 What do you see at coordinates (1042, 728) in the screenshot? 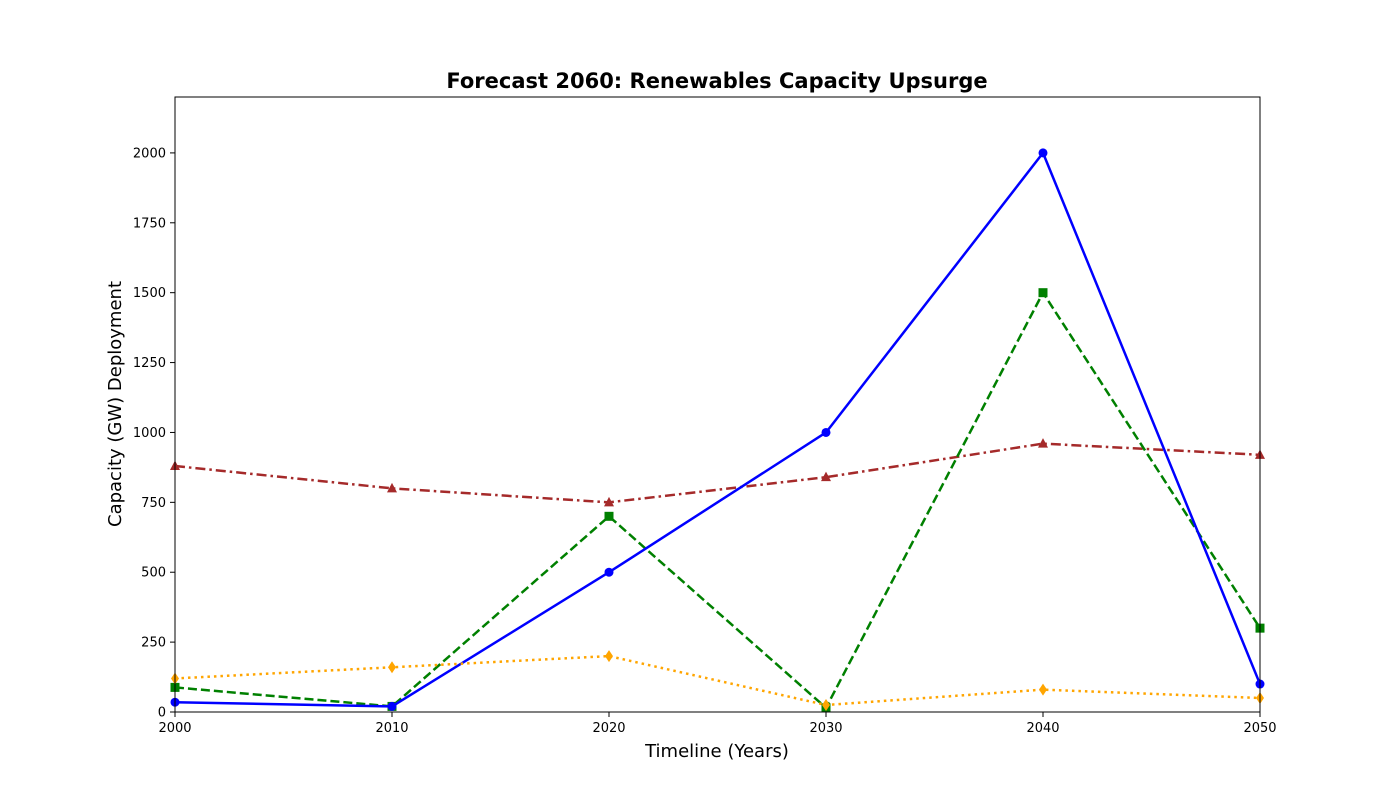
I see `x-tick-label: 2040` at bounding box center [1042, 728].